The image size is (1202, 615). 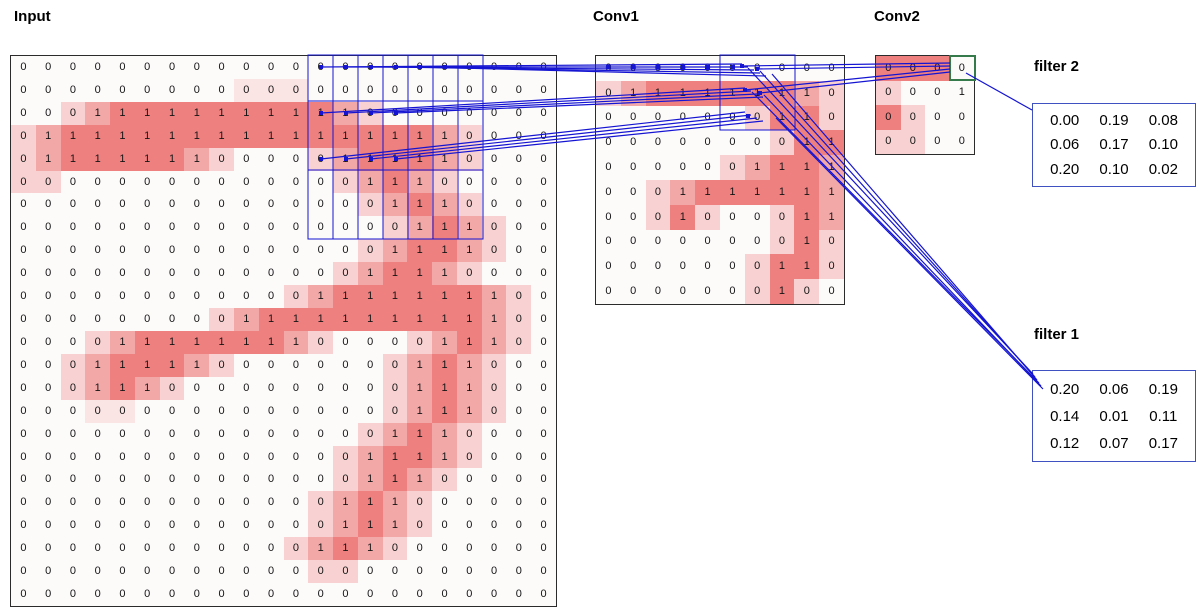 I want to click on filter1-table: 0.20 0.06 0.19 0.14 0.01 0.11 0.12 0.07 0.17, so click(x=1114, y=416).